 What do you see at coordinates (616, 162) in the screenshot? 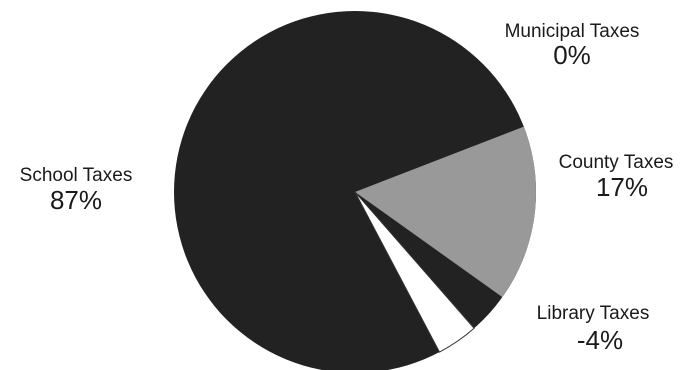
I see `label-county-taxes-name: County Taxes` at bounding box center [616, 162].